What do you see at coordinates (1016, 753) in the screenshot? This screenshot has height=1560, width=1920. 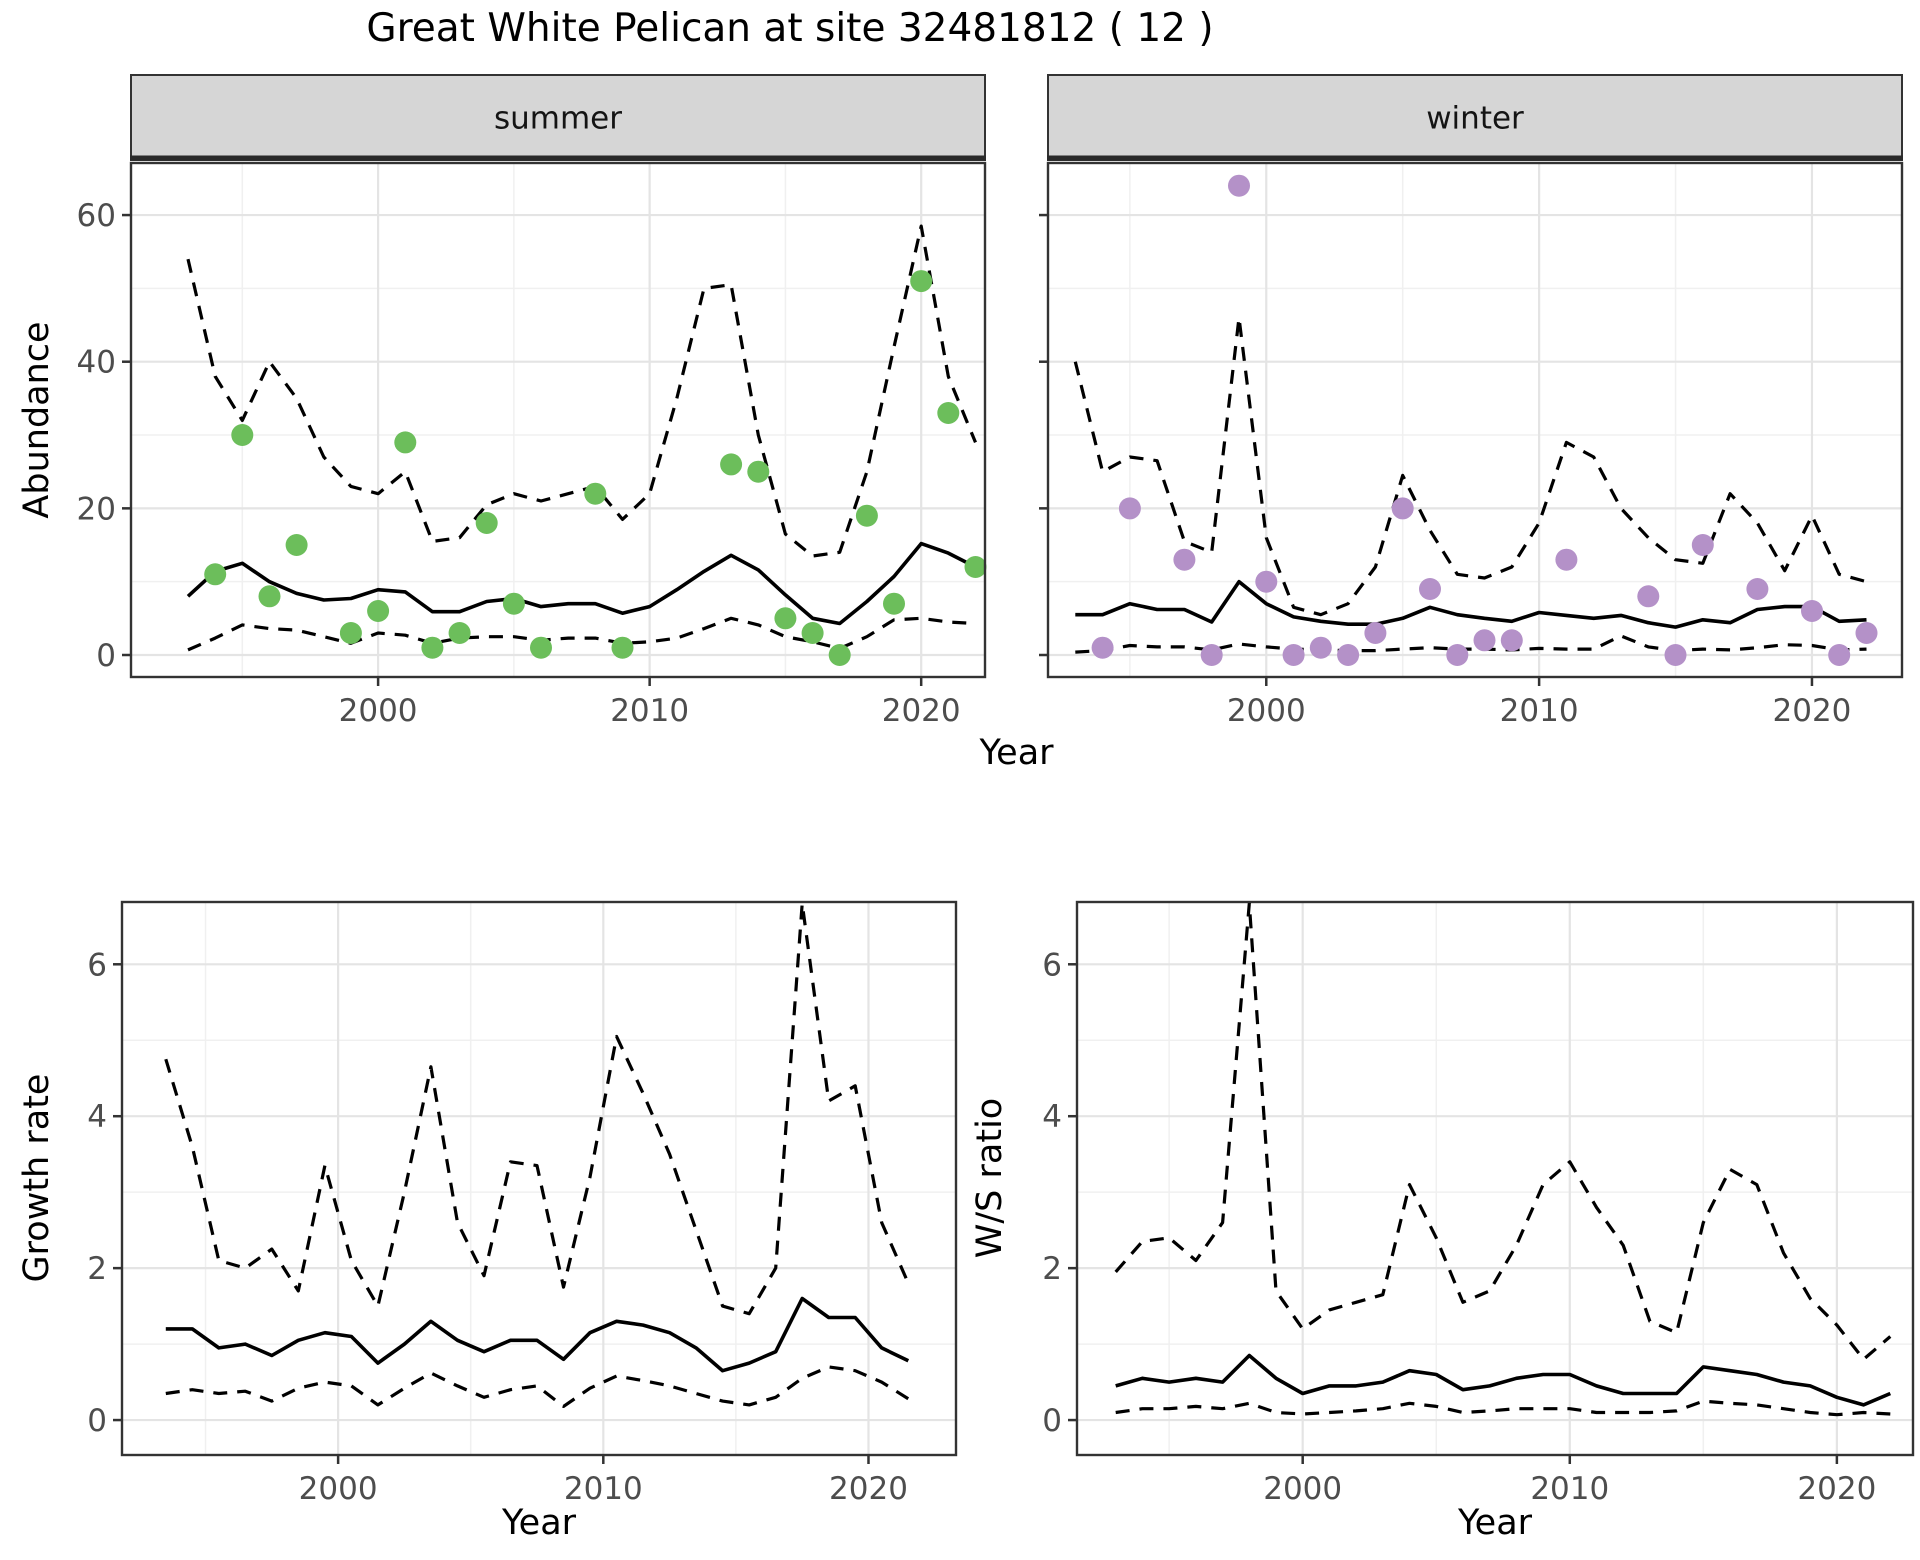 I see `x-axis-label-year-top: Year` at bounding box center [1016, 753].